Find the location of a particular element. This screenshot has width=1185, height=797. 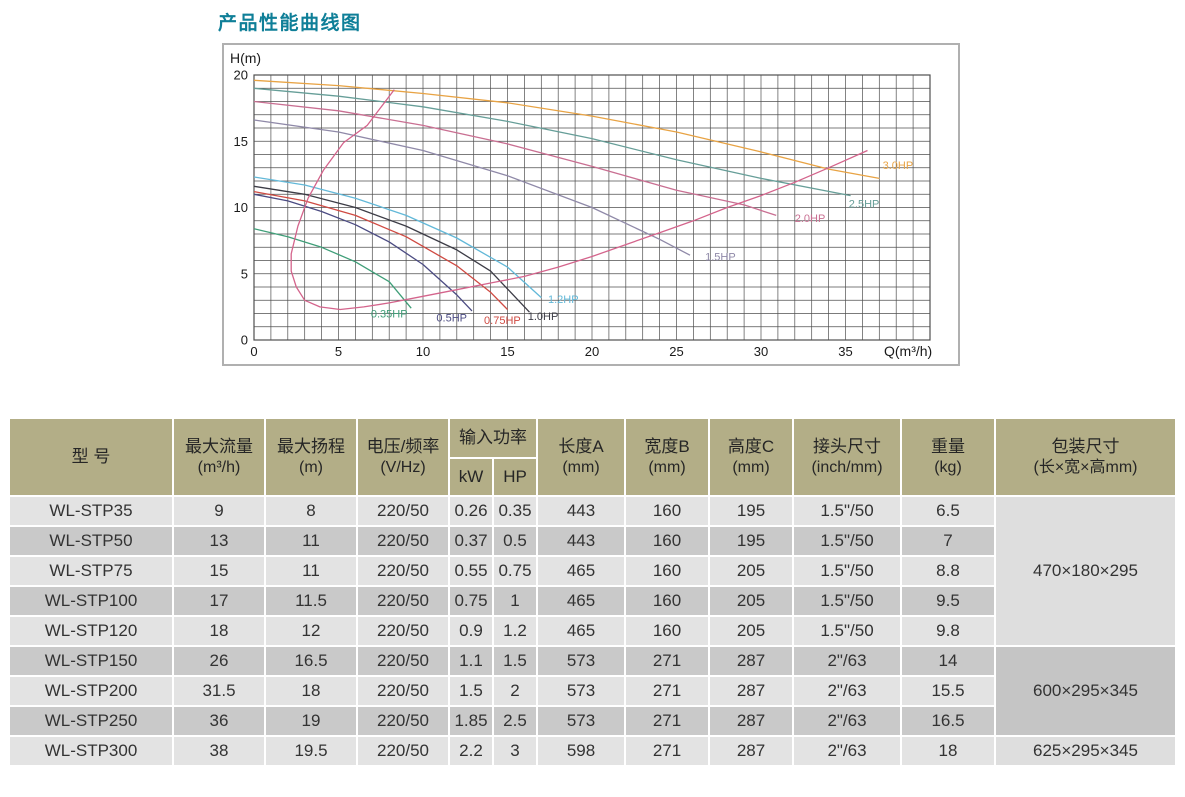

header-kw: kW is located at coordinates (471, 477).